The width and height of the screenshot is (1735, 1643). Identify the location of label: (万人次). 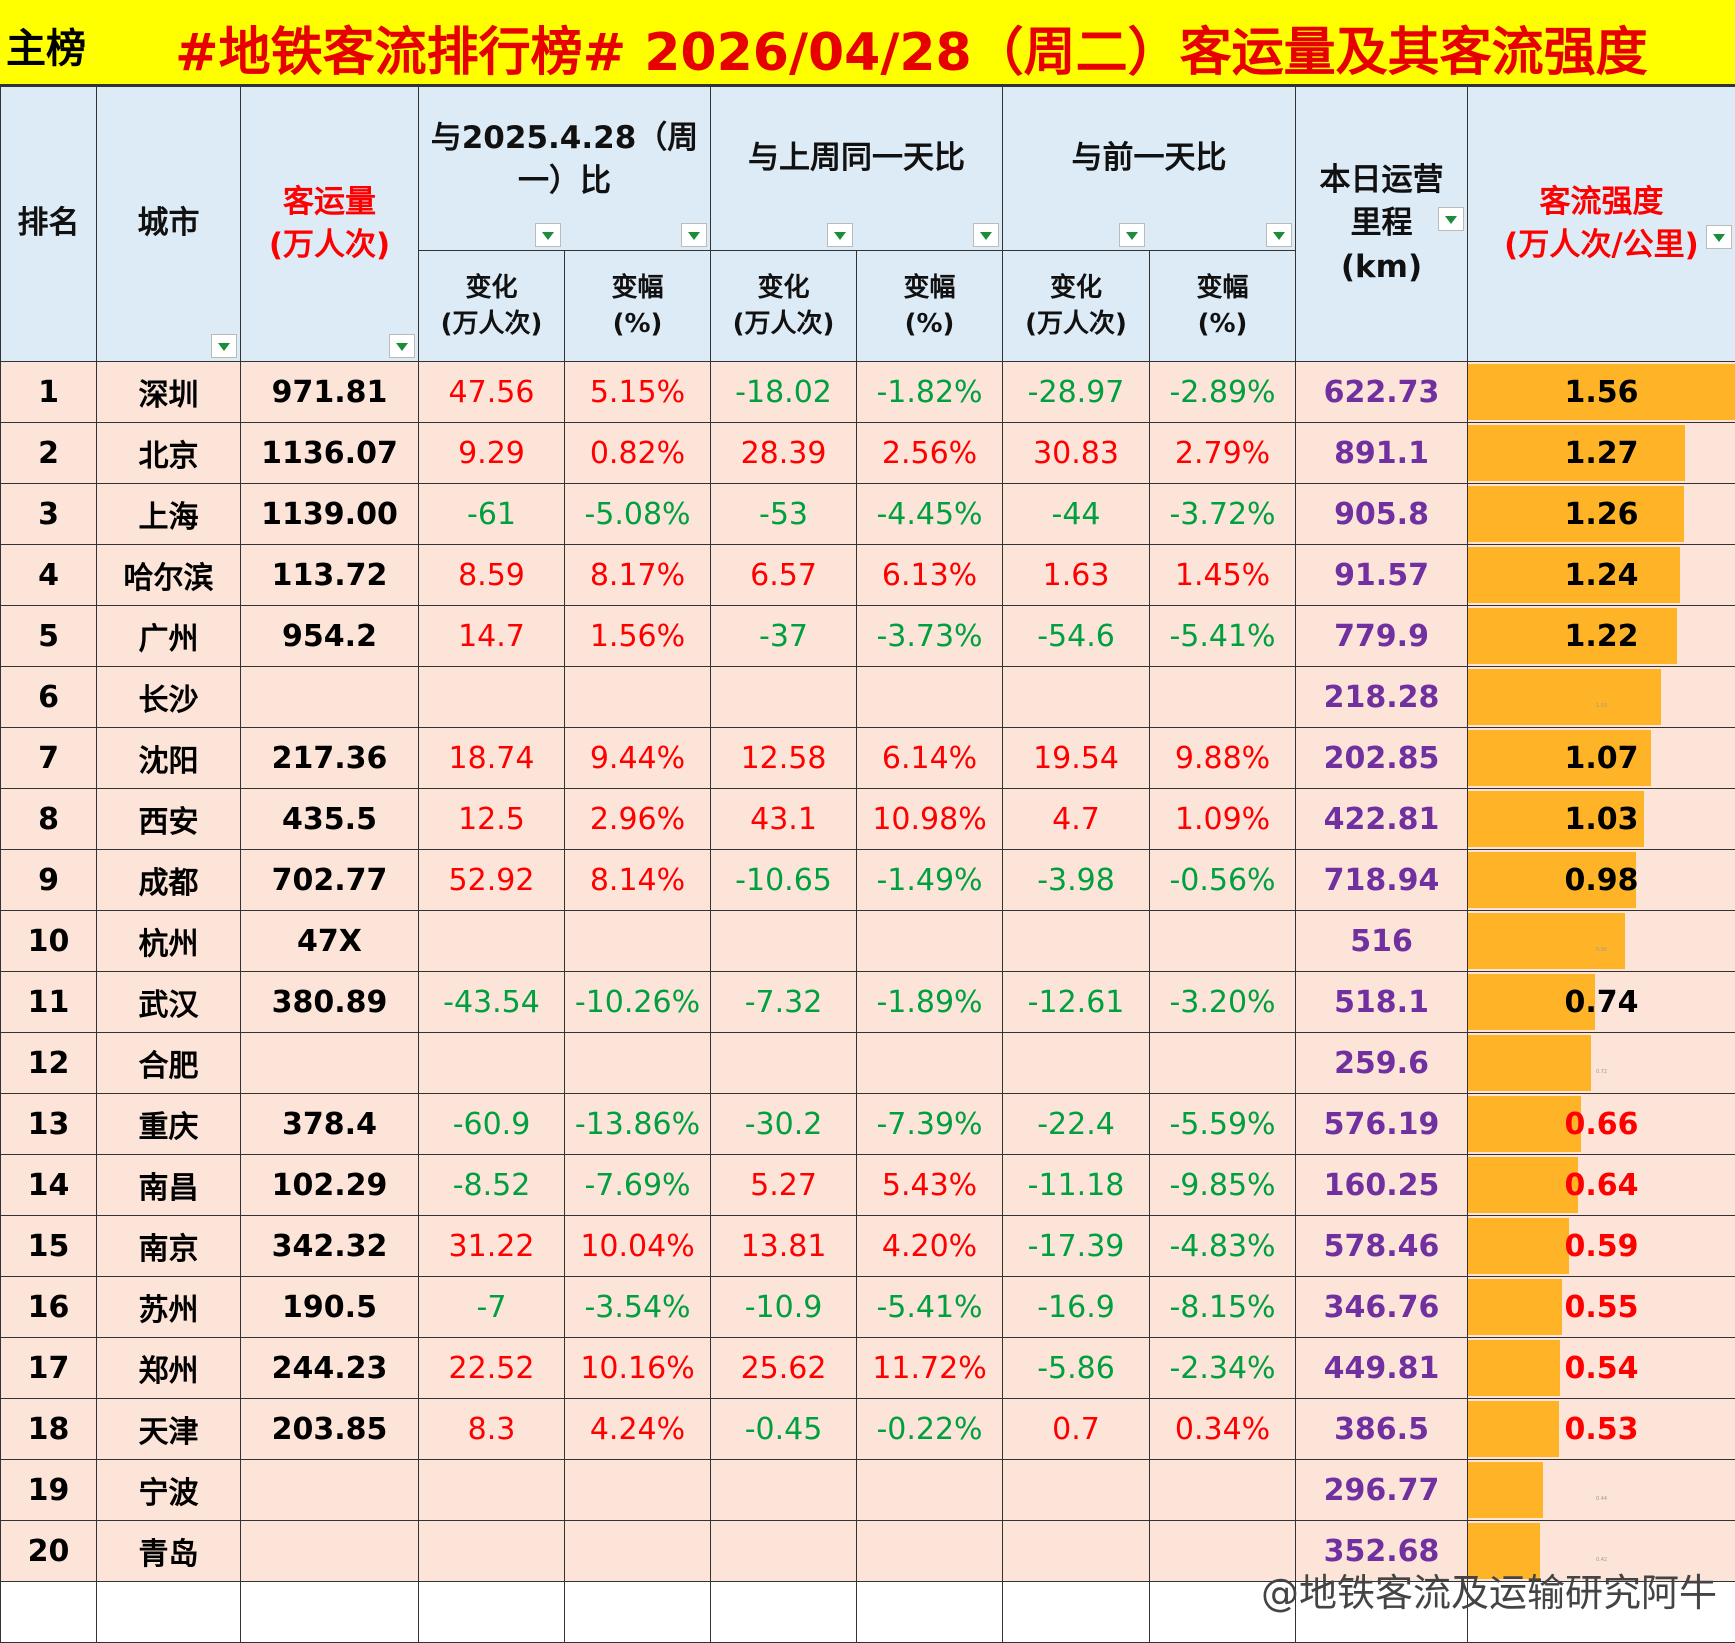
(491, 324).